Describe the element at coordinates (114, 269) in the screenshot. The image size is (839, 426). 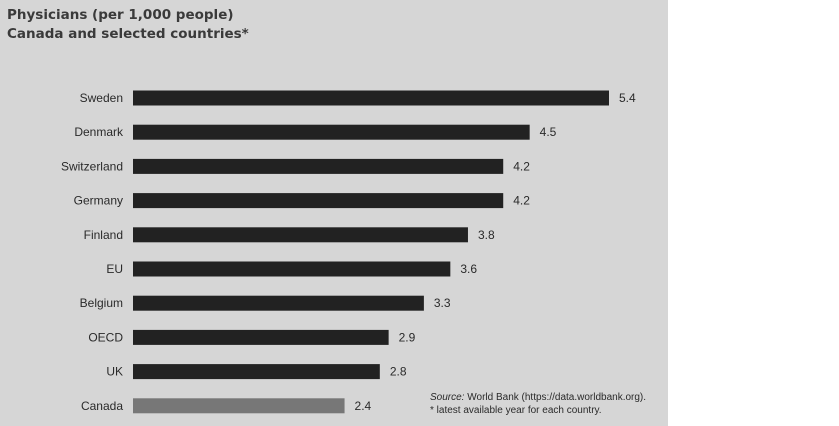
I see `category-label-eu: EU` at that location.